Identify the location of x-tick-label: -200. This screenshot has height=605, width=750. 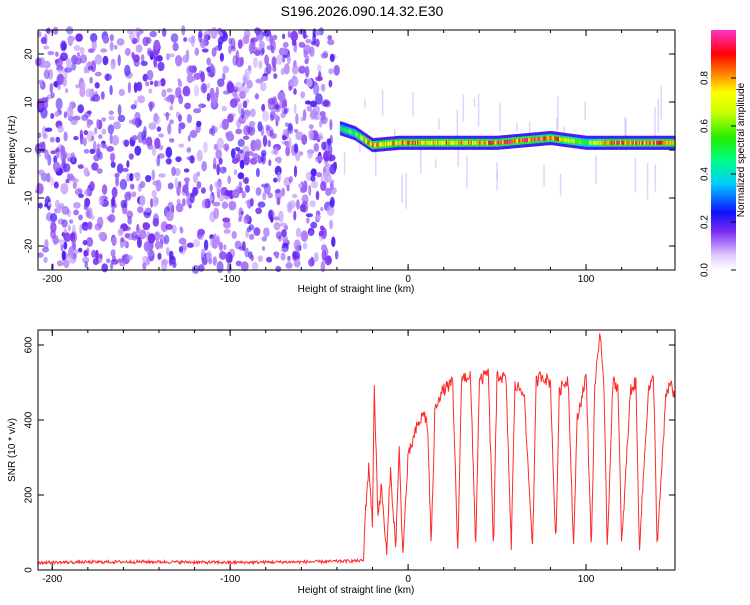
(52, 579).